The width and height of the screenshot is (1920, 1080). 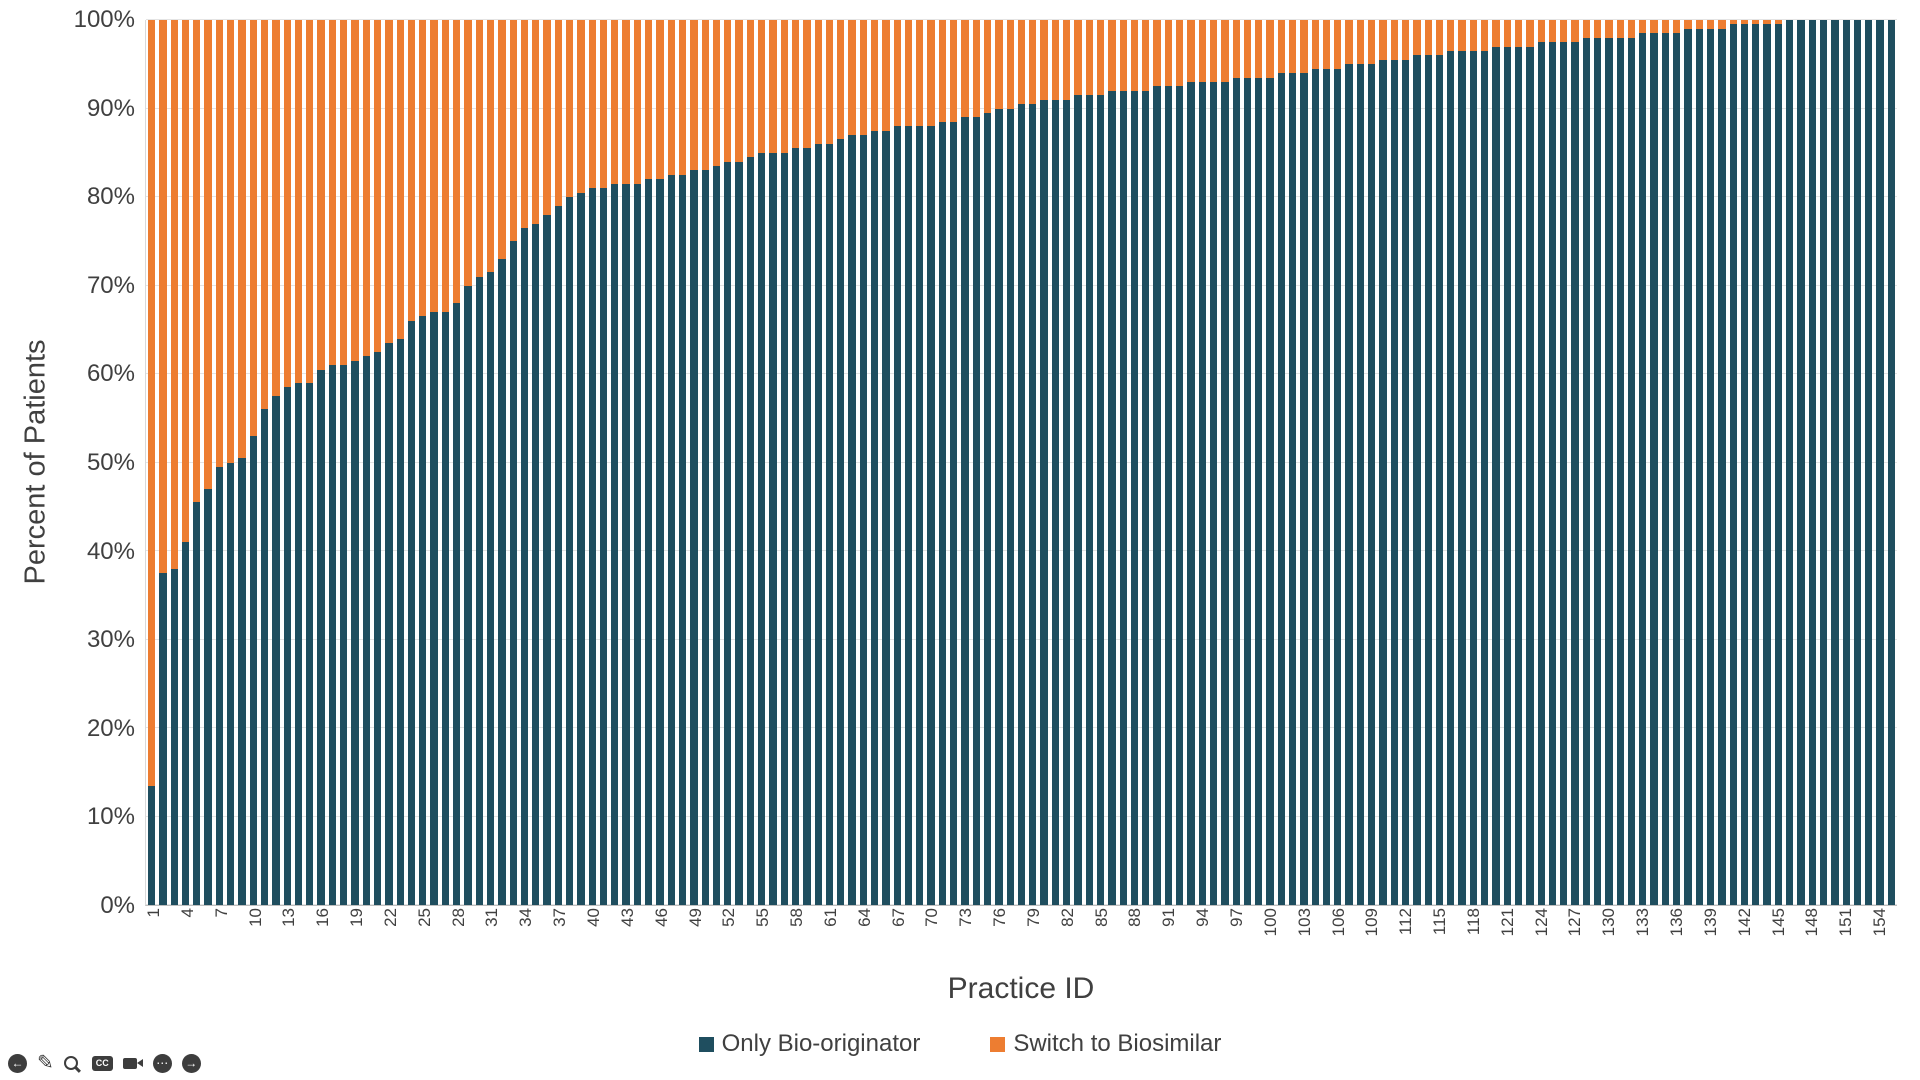 What do you see at coordinates (830, 917) in the screenshot?
I see `x-tick-label: 61` at bounding box center [830, 917].